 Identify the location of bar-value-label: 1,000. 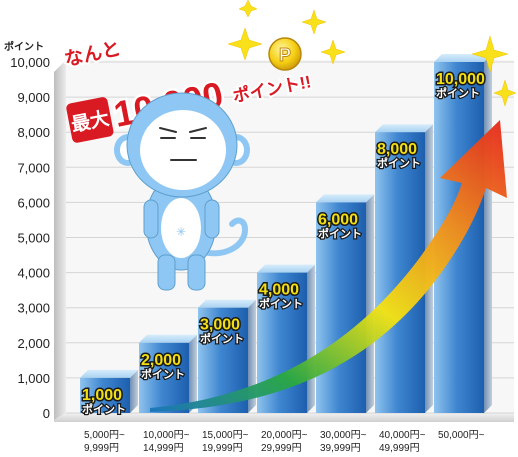
(102, 395).